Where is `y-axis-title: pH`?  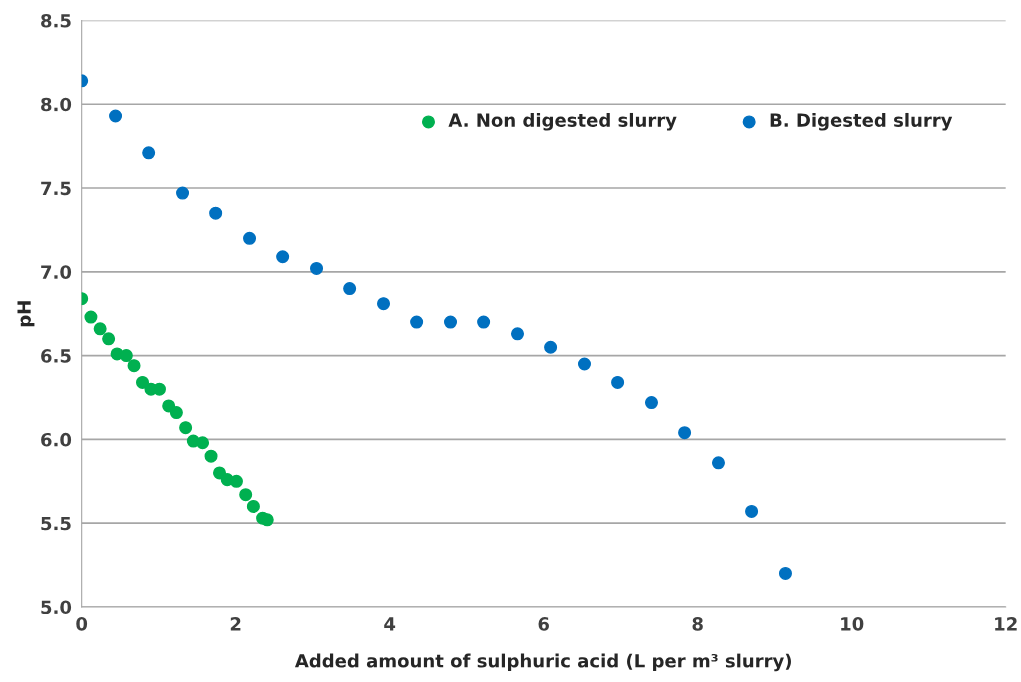
y-axis-title: pH is located at coordinates (26, 314).